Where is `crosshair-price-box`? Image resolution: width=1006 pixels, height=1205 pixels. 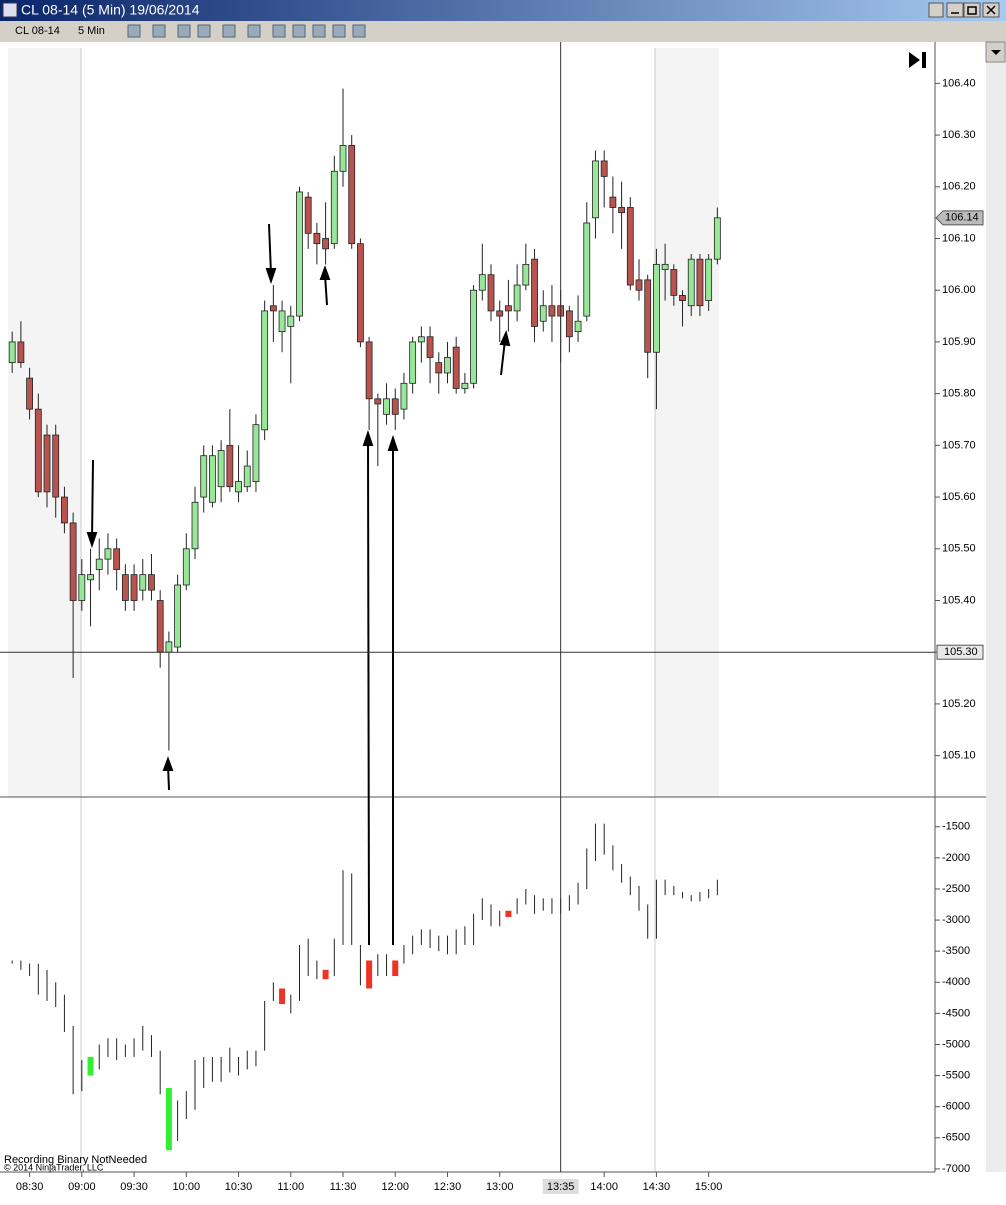
crosshair-price-box is located at coordinates (960, 652).